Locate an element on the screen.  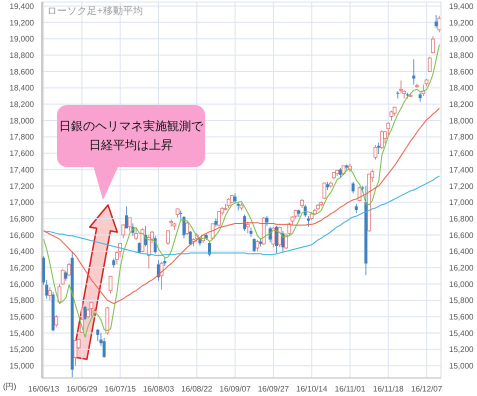
y2-tick-label: 19,200 is located at coordinates (461, 23).